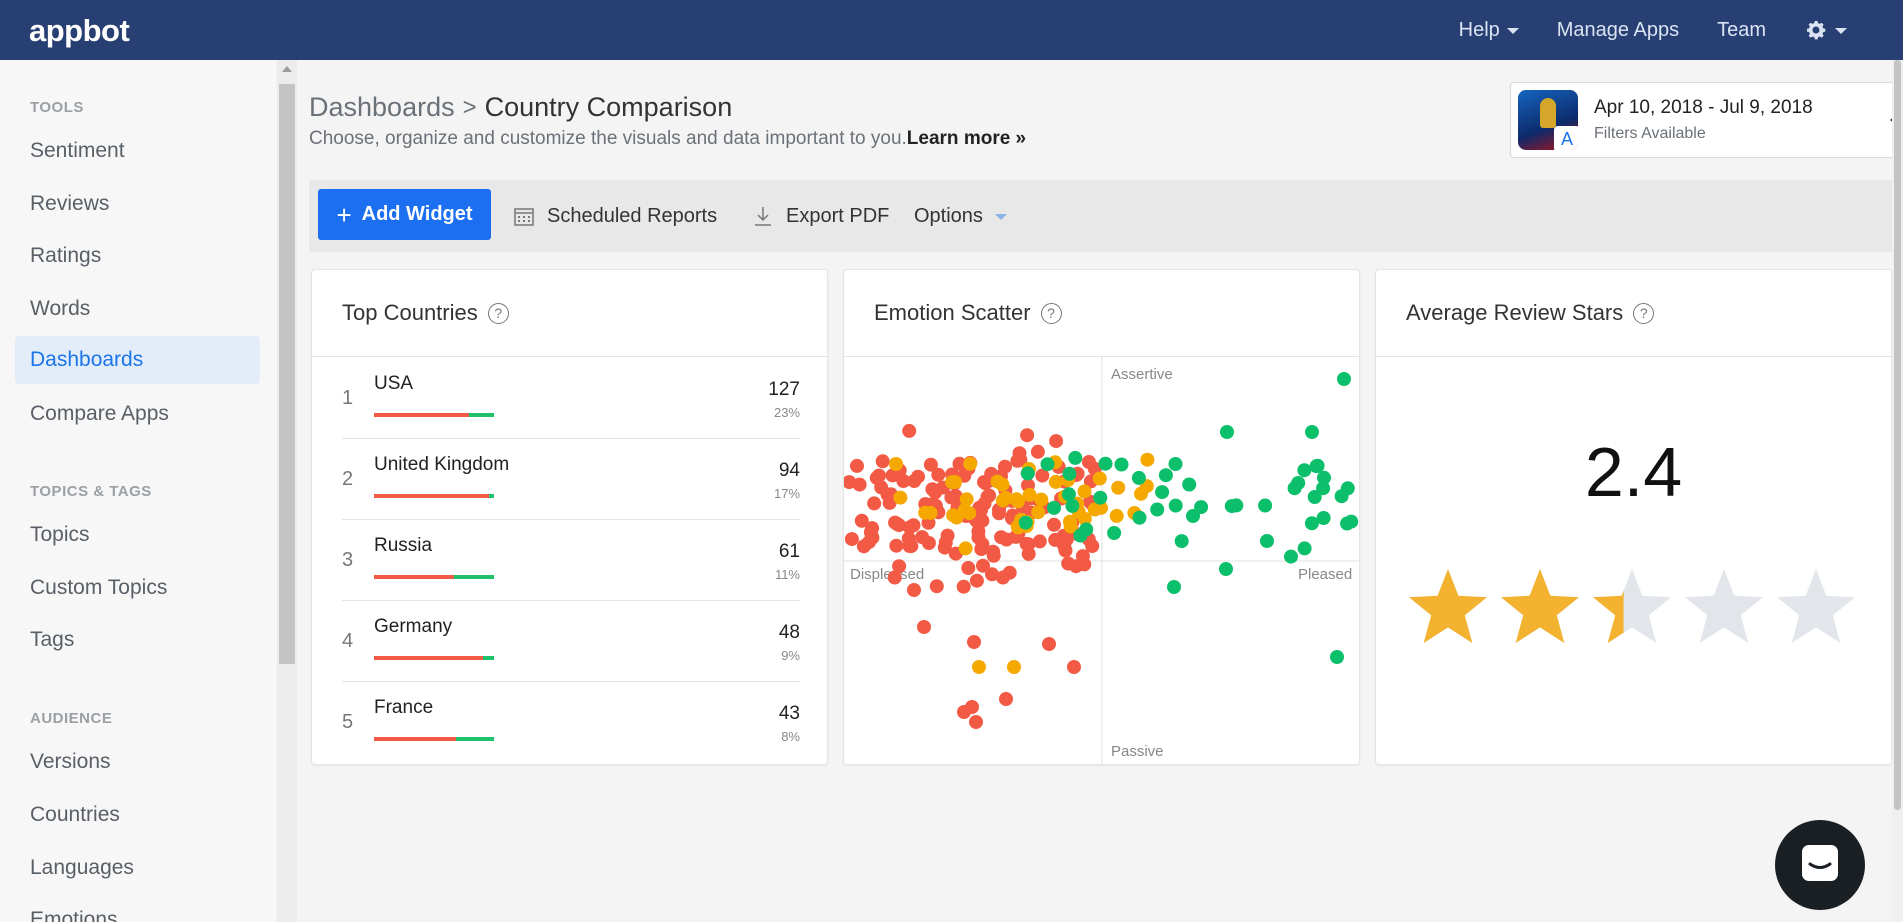 This screenshot has height=922, width=1903. I want to click on sidebar-item-versions: Versions, so click(70, 761).